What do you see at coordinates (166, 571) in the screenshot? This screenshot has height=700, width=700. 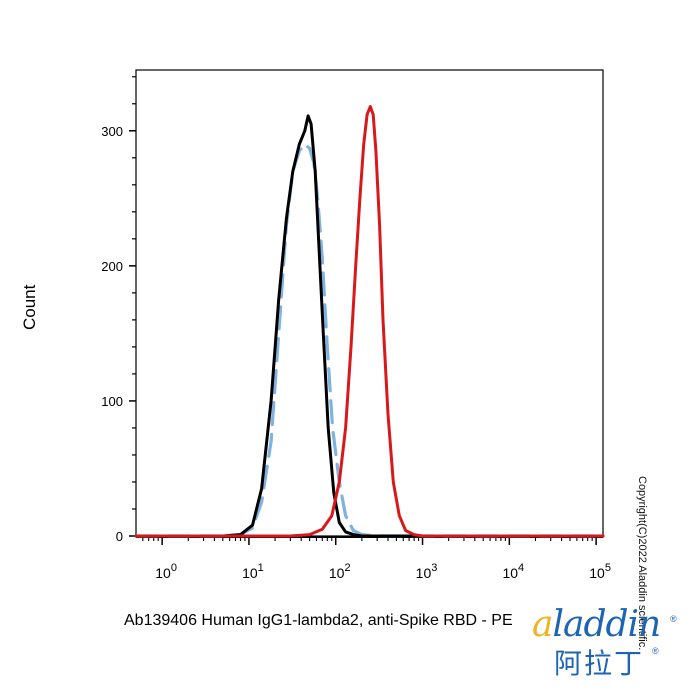 I see `x-tick-label: 10⁰` at bounding box center [166, 571].